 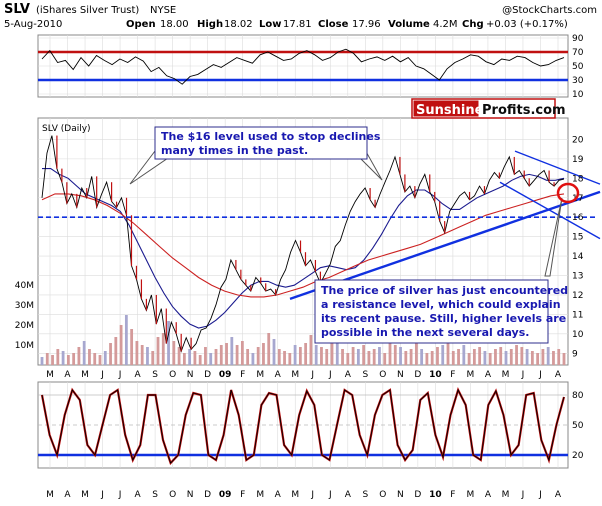 I want to click on volume-tick-label: 10M, so click(x=24, y=346).